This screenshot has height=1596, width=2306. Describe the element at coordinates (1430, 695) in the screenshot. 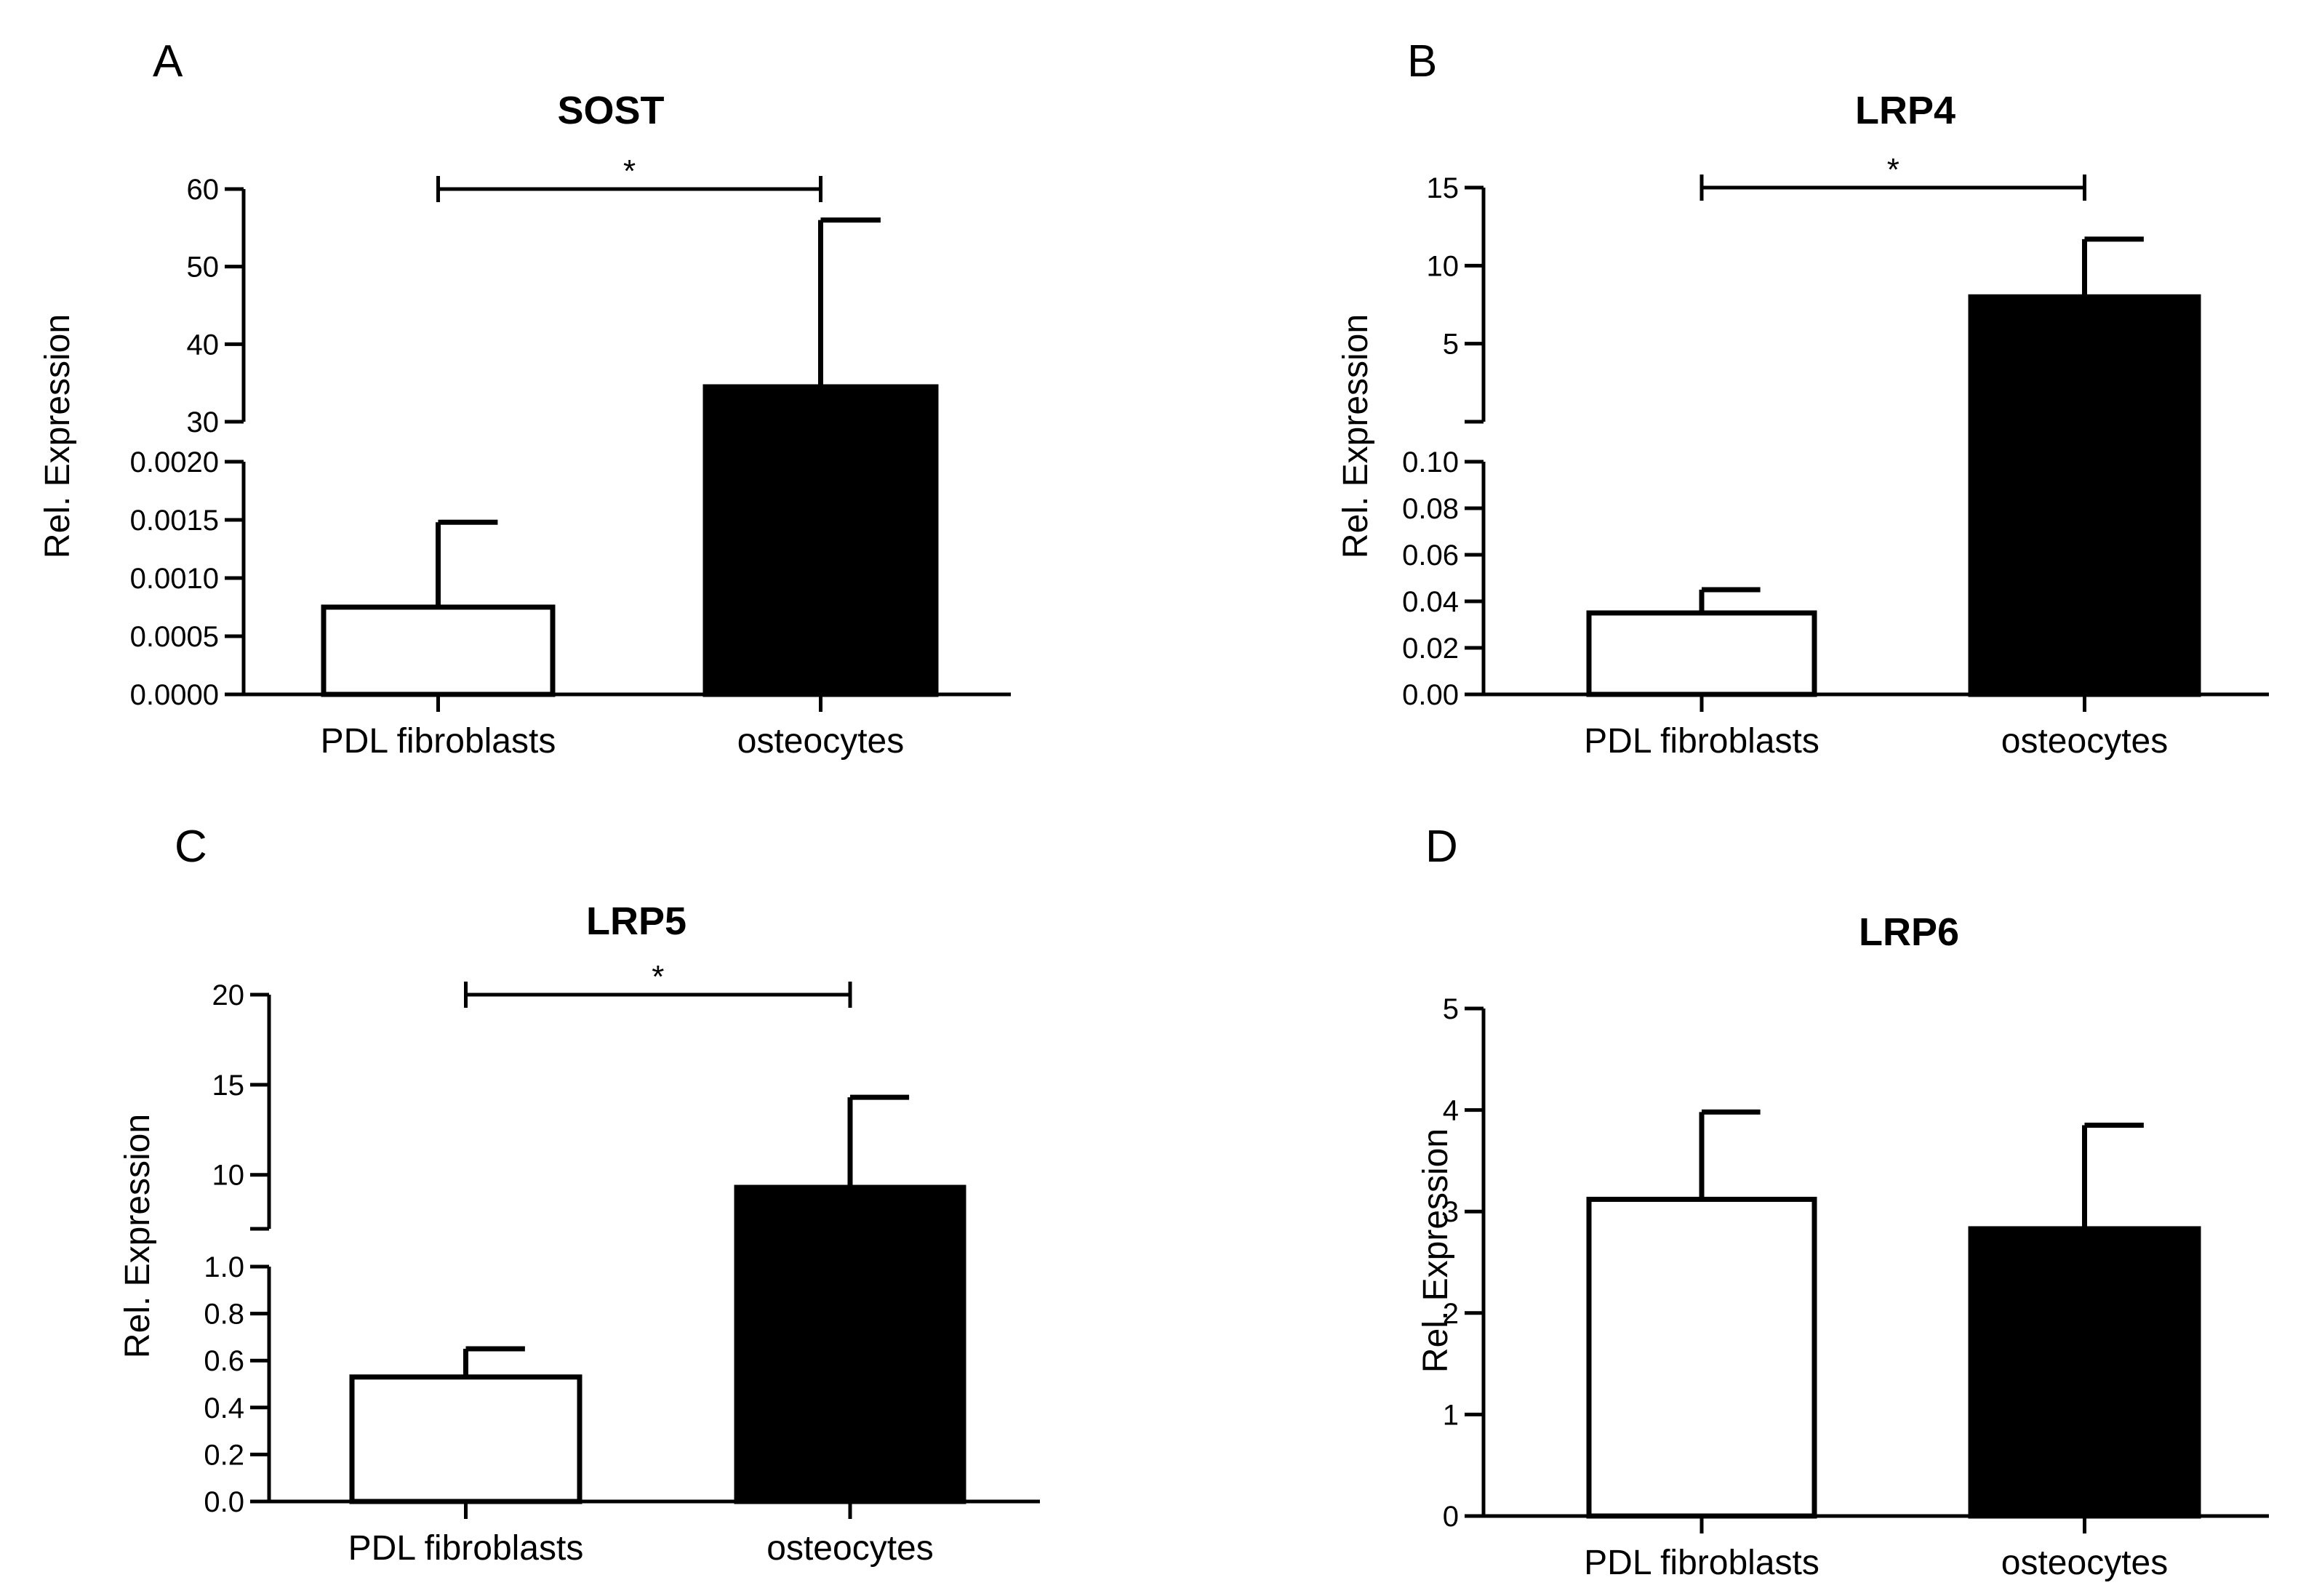

I see `y-tick-label: 0.00` at that location.